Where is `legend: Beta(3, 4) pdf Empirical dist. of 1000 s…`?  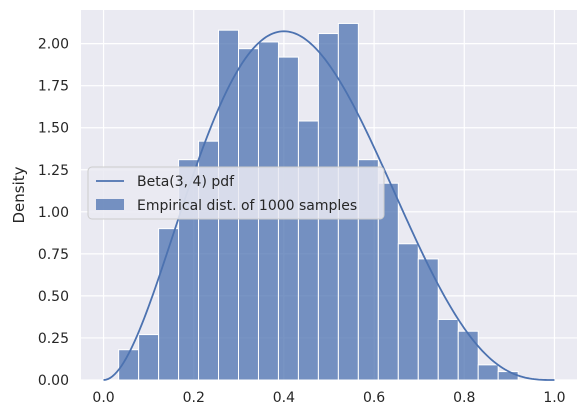 legend: Beta(3, 4) pdf Empirical dist. of 1000 s… is located at coordinates (236, 193).